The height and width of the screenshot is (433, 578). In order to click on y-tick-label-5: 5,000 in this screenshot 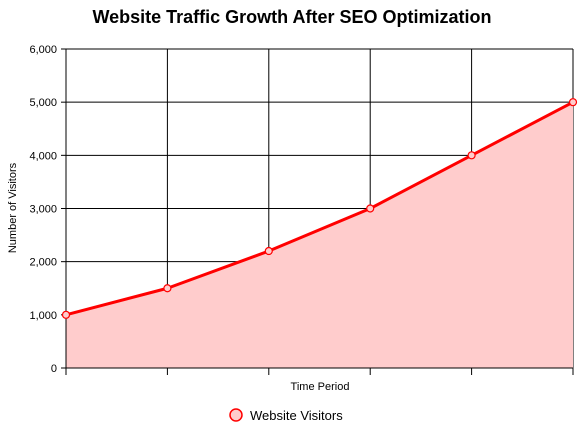, I will do `click(43, 103)`.